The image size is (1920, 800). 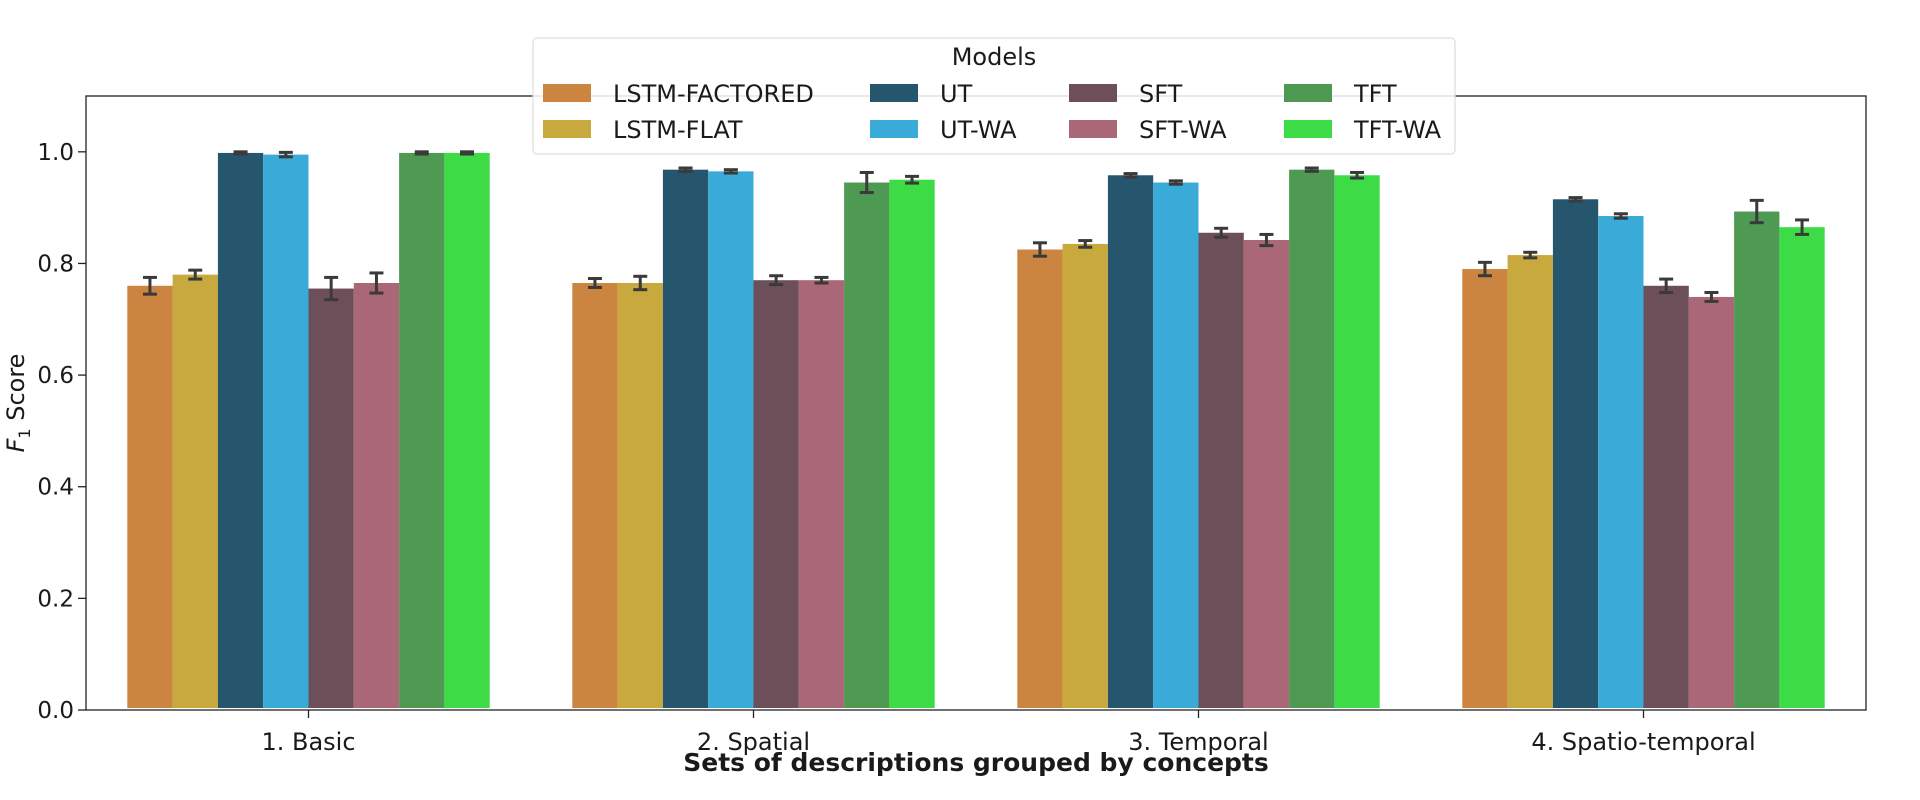 What do you see at coordinates (956, 94) in the screenshot?
I see `legend-label-ut: UT` at bounding box center [956, 94].